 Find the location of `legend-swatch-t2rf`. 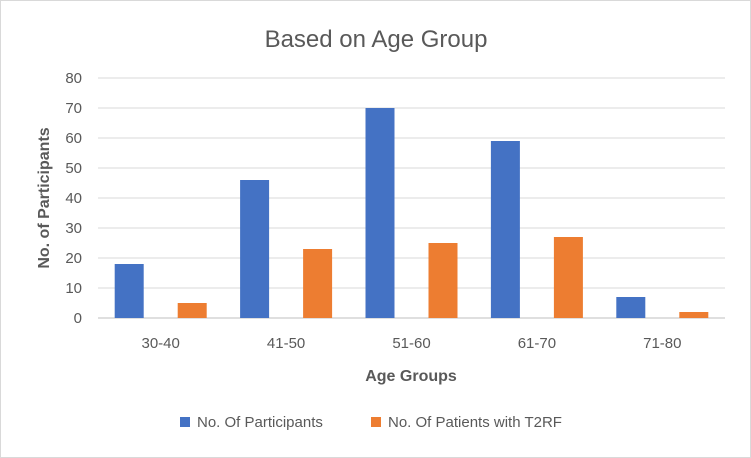

legend-swatch-t2rf is located at coordinates (376, 422).